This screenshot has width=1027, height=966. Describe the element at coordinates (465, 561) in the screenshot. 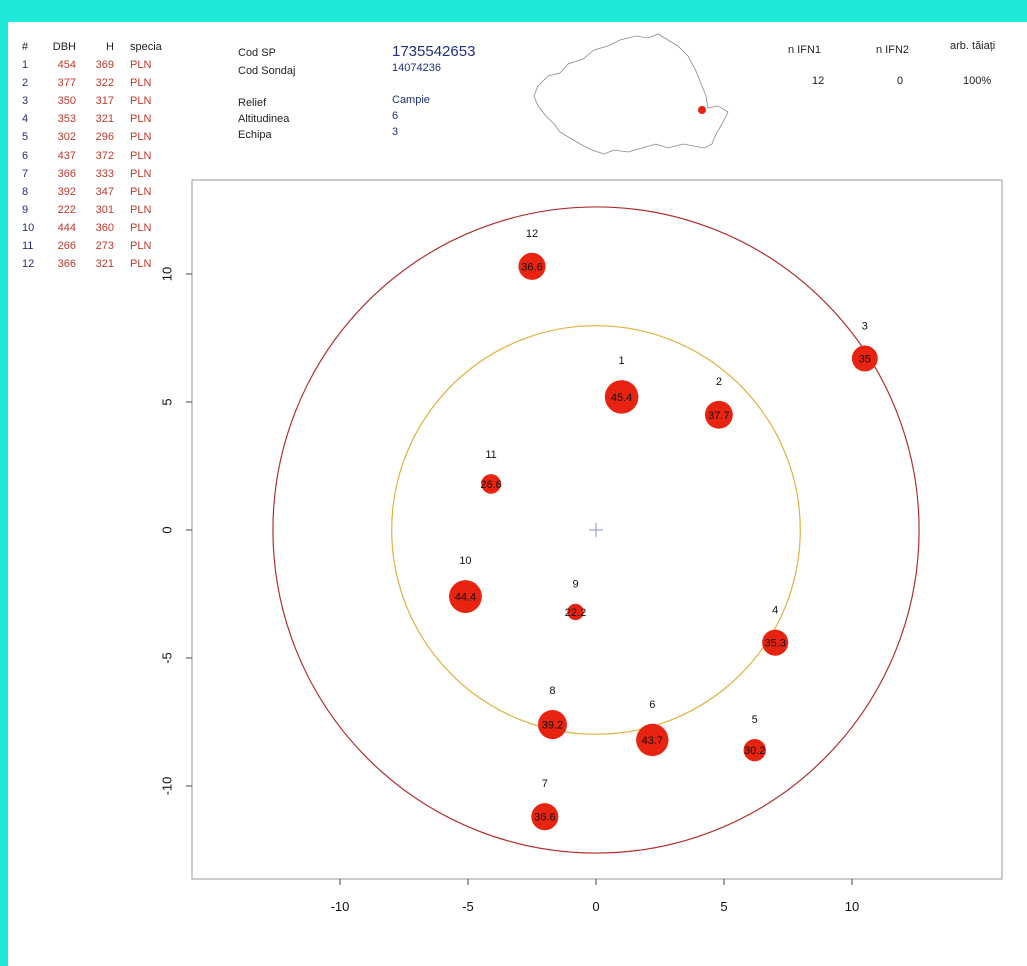

I see `tree-id-label: 10` at that location.